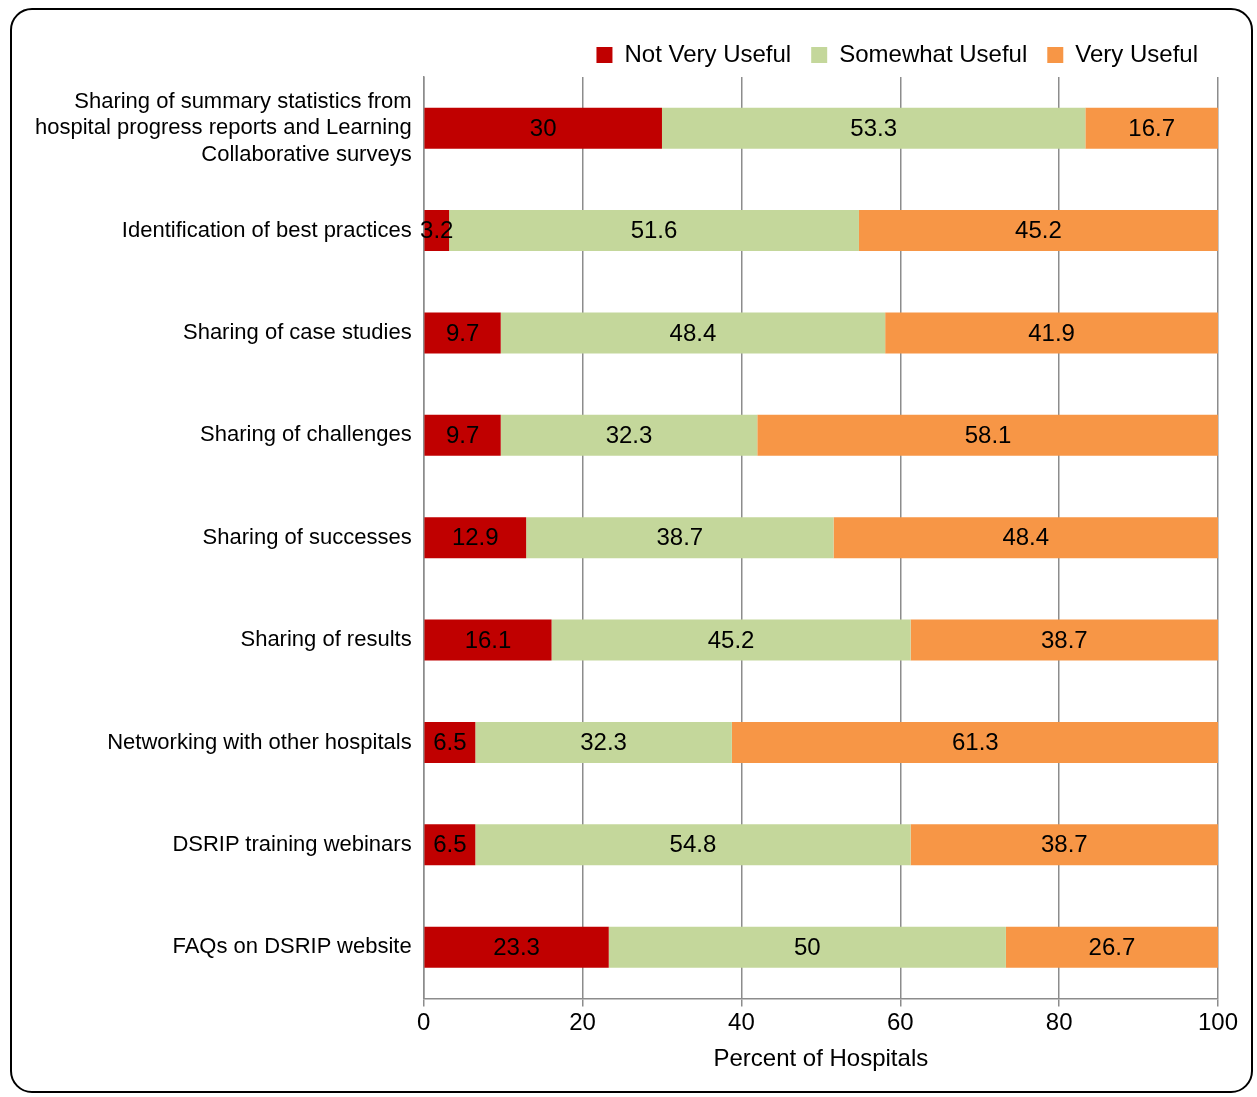  Describe the element at coordinates (582, 1022) in the screenshot. I see `x-tick-label: 20` at that location.